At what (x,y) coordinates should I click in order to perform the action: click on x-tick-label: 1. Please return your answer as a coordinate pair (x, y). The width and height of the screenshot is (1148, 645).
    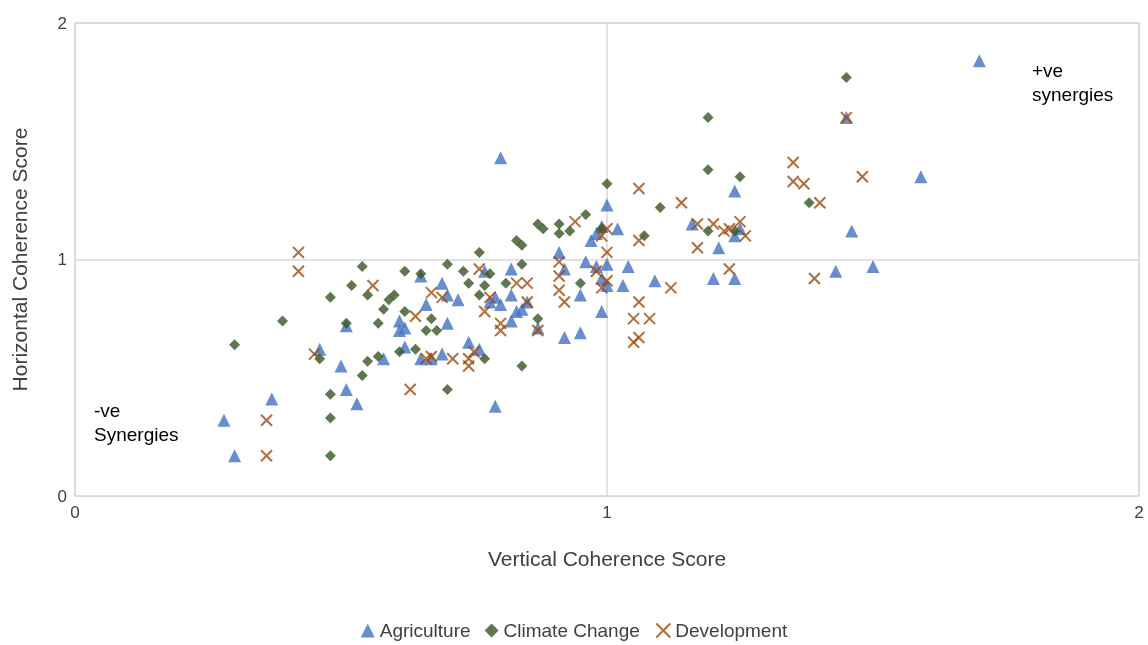
    Looking at the image, I should click on (607, 512).